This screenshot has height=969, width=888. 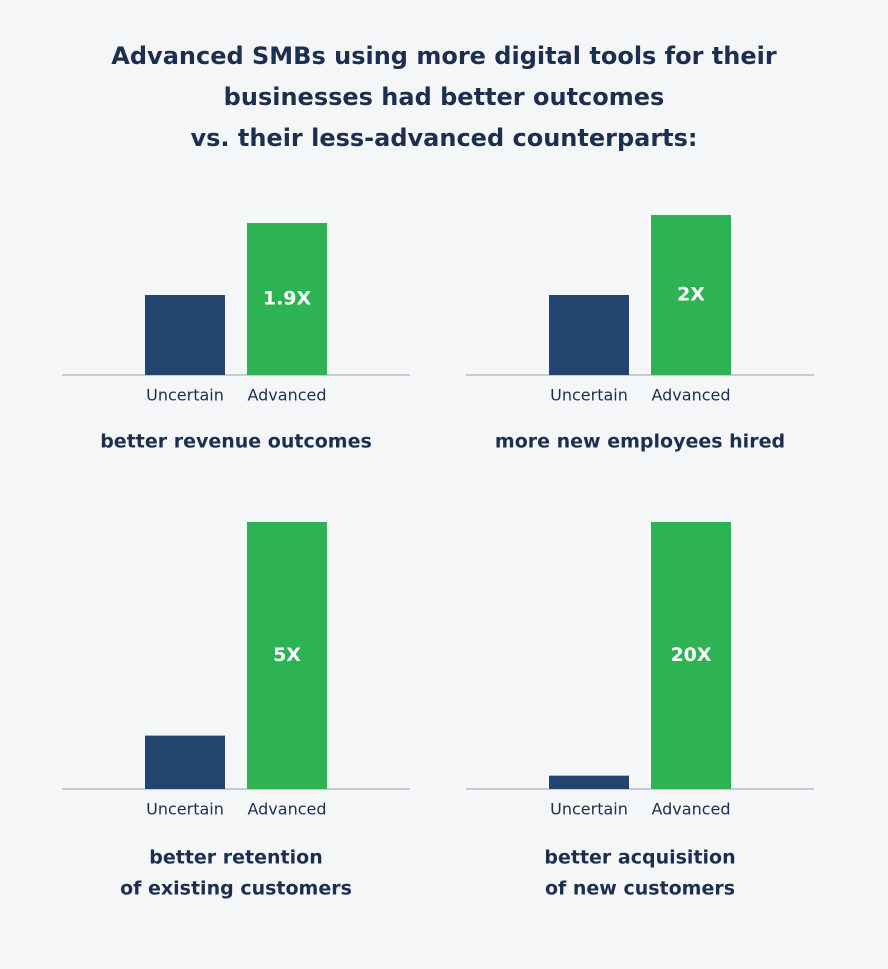 I want to click on chart-caption: better revenue outcomes, so click(x=236, y=442).